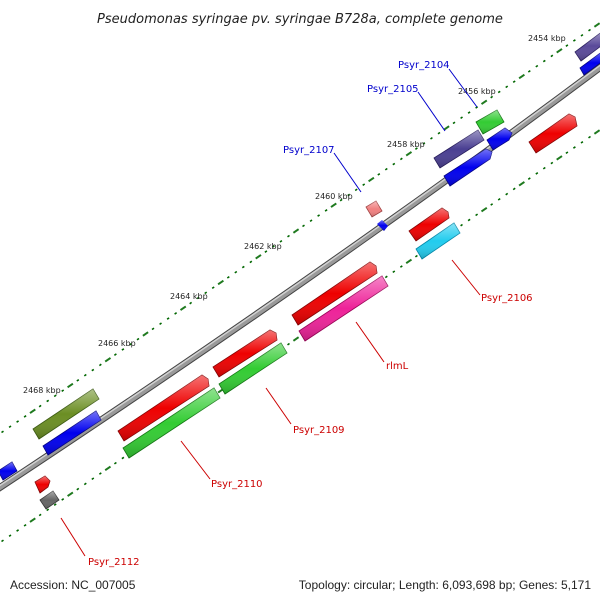  Describe the element at coordinates (424, 65) in the screenshot. I see `label-psyr-2104: Psyr_2104` at that location.